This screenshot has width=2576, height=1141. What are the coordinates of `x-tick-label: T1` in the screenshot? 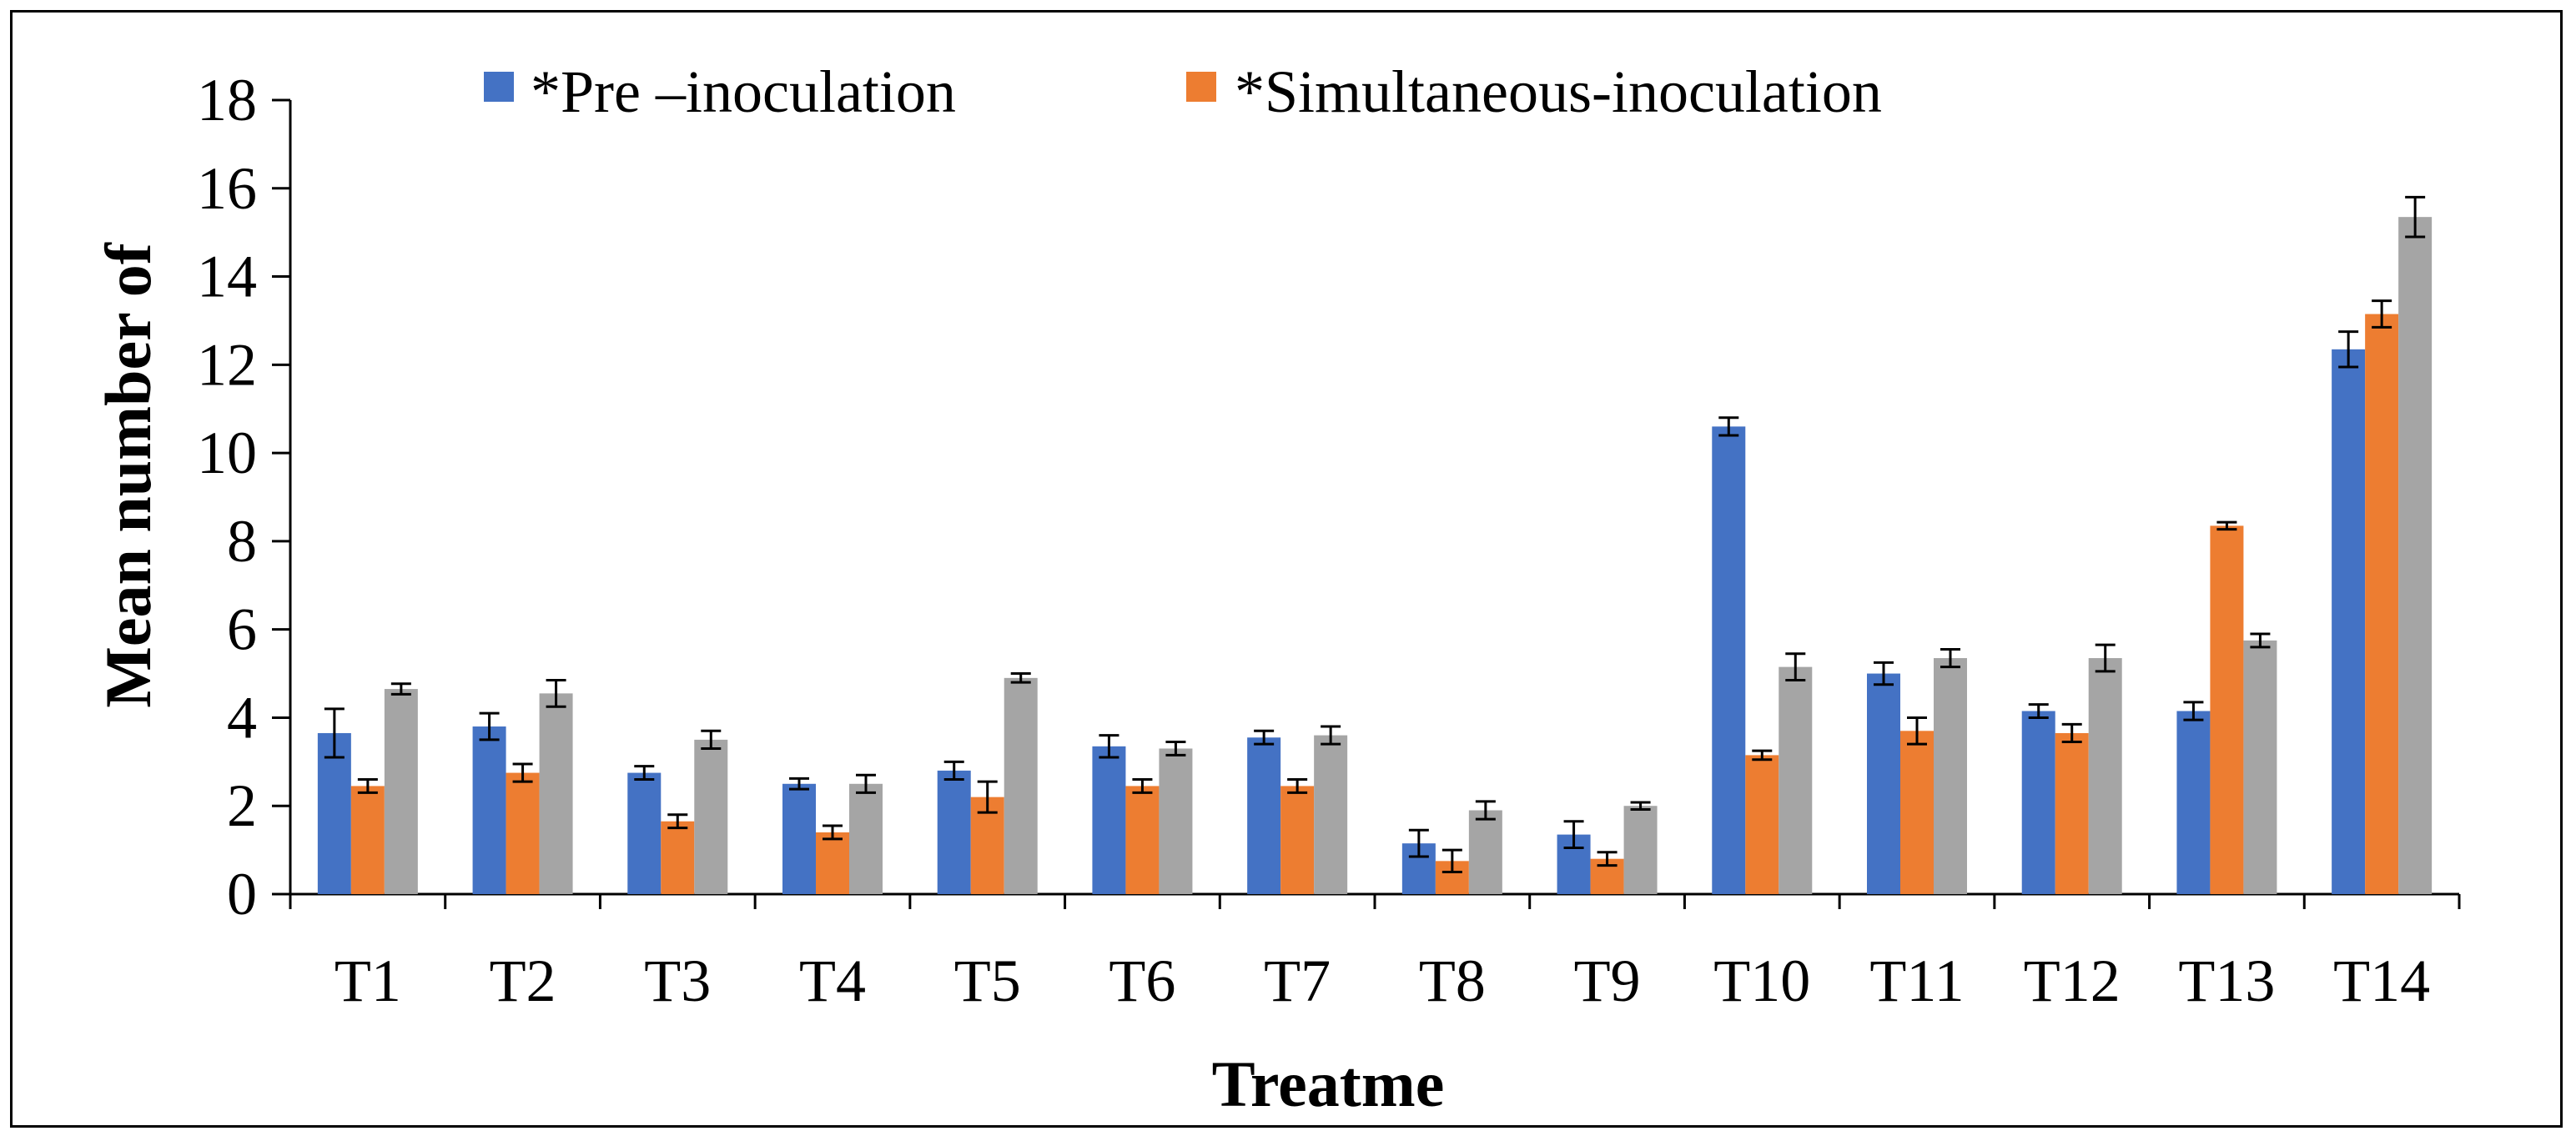 It's located at (368, 980).